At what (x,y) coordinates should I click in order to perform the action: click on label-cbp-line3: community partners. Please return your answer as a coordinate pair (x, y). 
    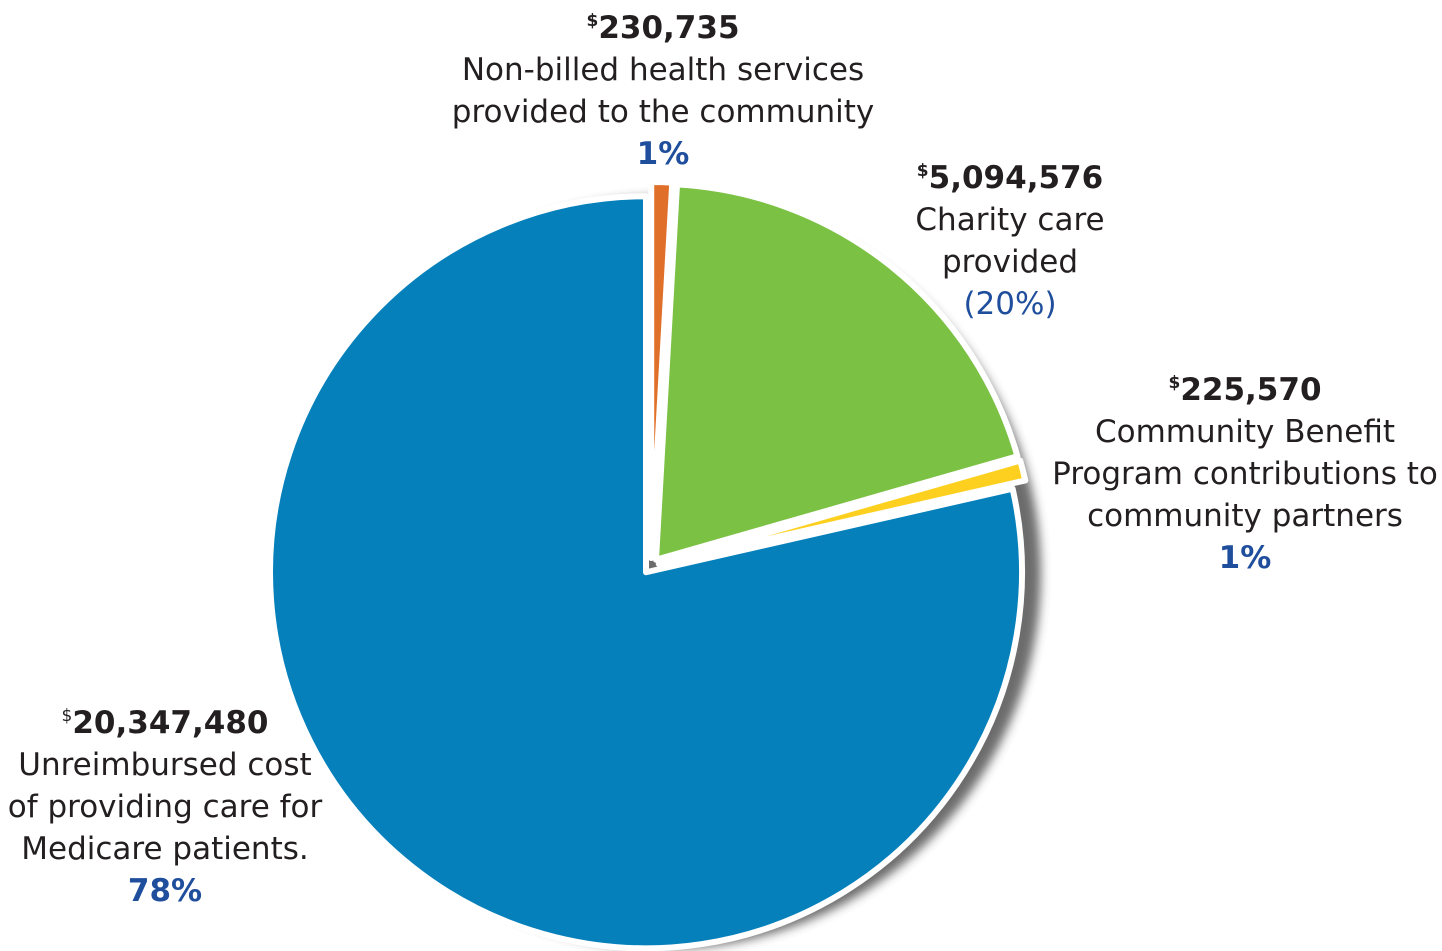
    Looking at the image, I should click on (1245, 516).